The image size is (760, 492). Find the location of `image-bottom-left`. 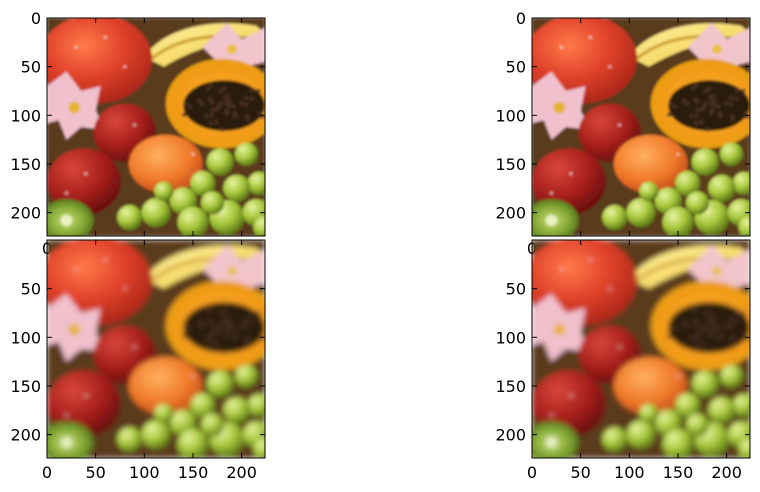

image-bottom-left is located at coordinates (156, 349).